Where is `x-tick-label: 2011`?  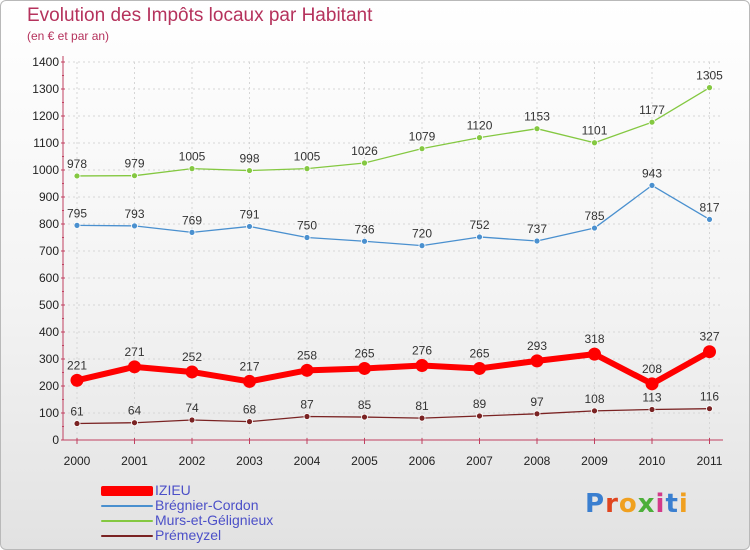 x-tick-label: 2011 is located at coordinates (710, 461).